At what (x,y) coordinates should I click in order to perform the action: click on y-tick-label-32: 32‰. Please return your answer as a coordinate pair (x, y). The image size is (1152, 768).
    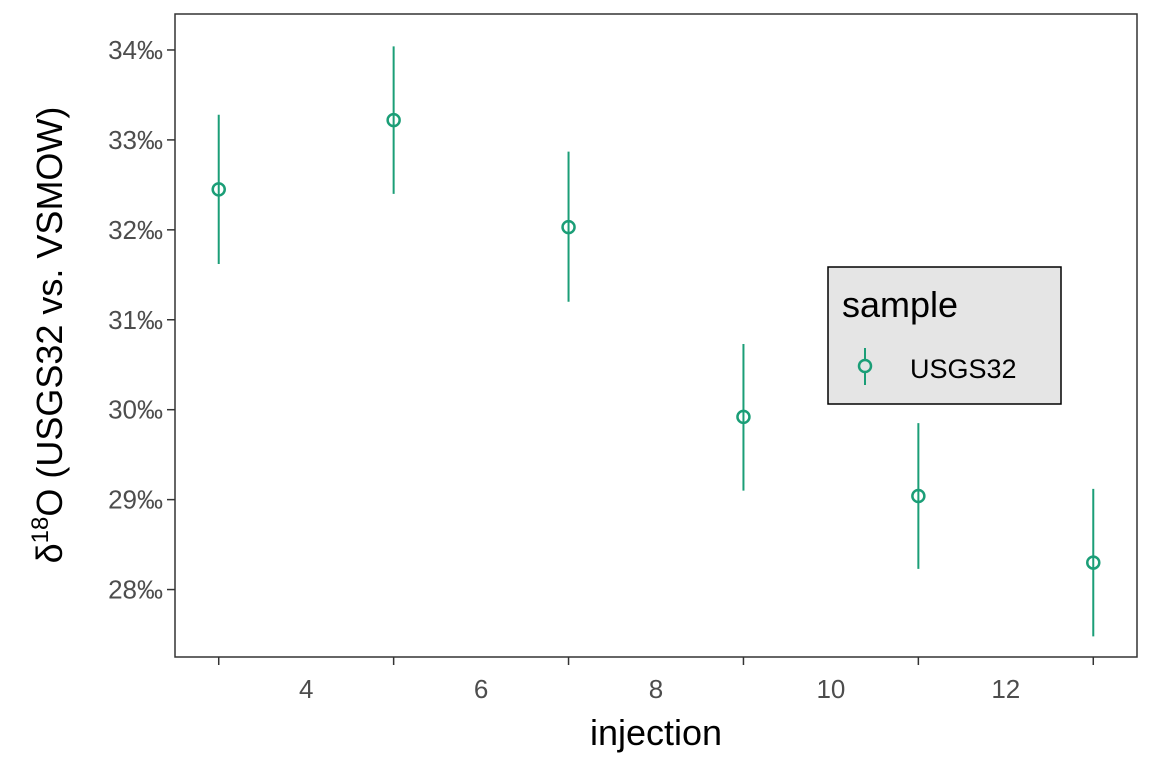
    Looking at the image, I should click on (135, 230).